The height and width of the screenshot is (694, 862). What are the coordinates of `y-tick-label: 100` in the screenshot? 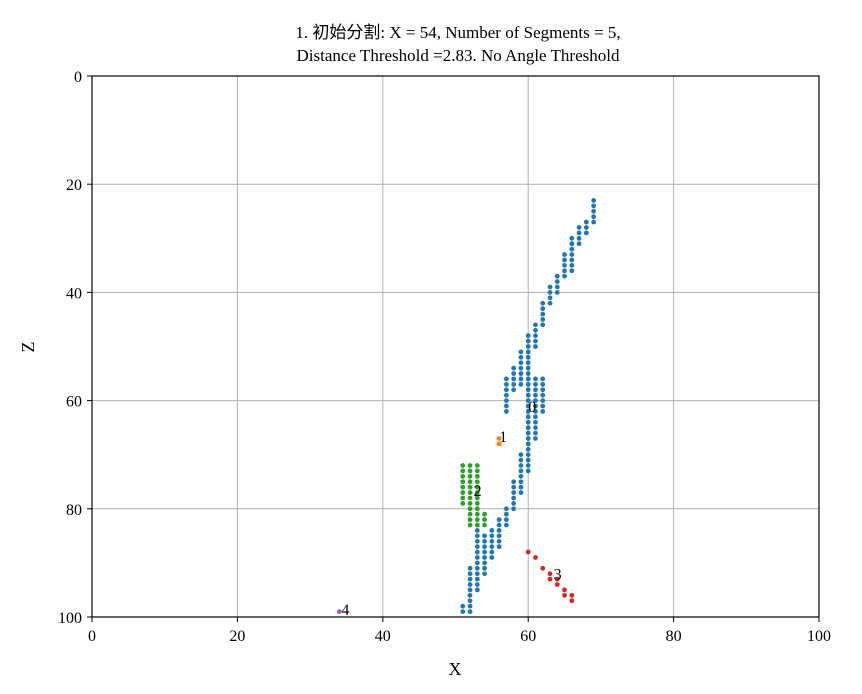 It's located at (70, 618).